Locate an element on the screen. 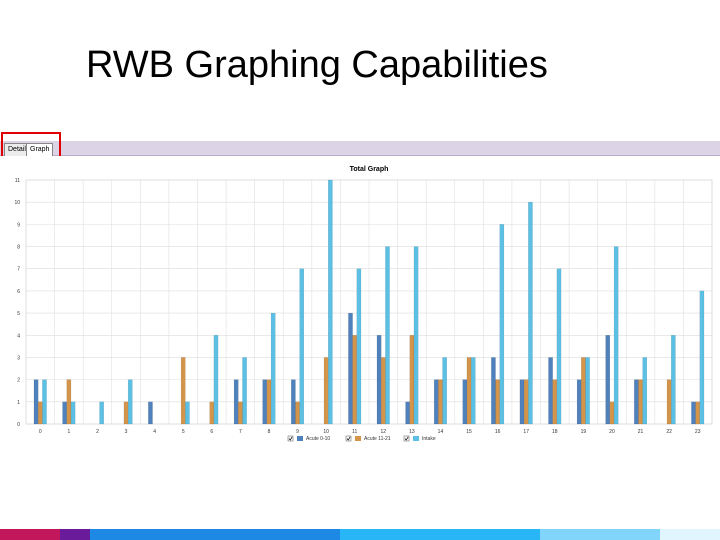 This screenshot has width=720, height=540. x-tick-label: 9 is located at coordinates (297, 432).